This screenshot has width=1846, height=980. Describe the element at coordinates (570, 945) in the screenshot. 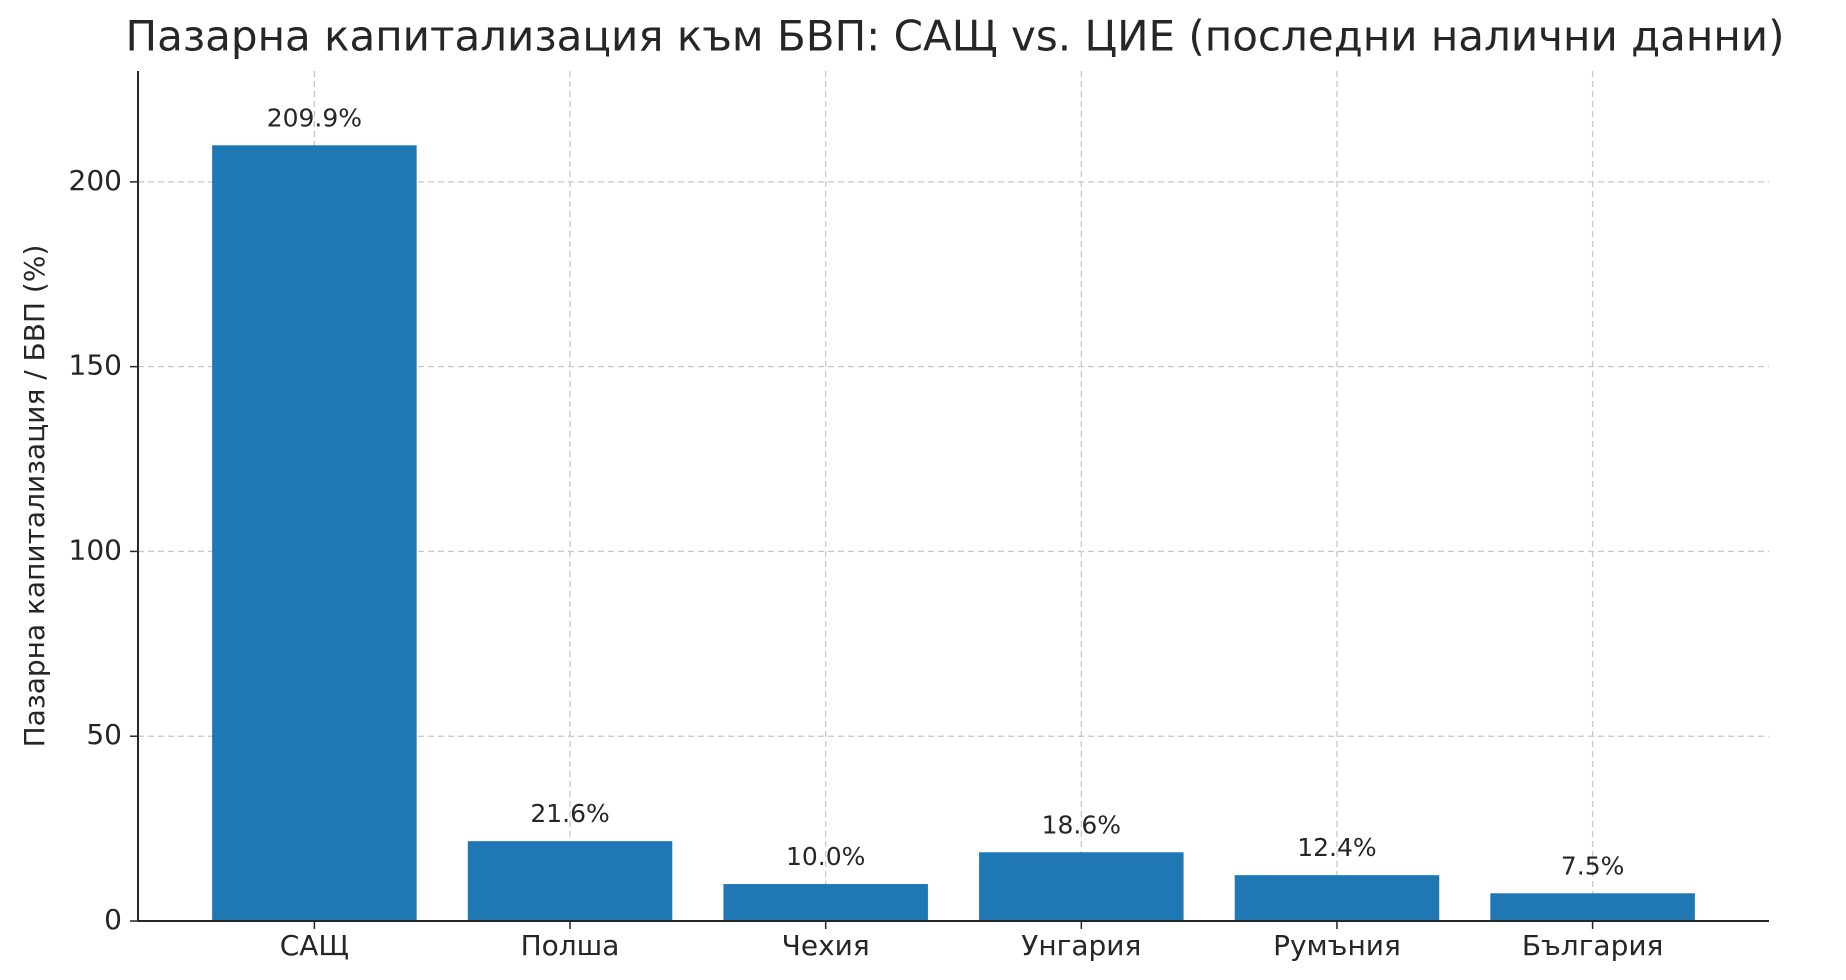

I see `x-tick-label: Полша` at that location.